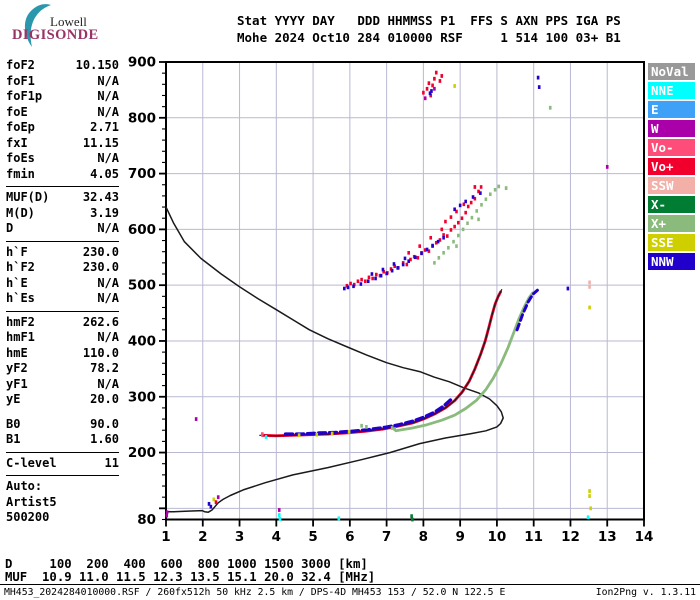 Image resolution: width=700 pixels, height=600 pixels. Describe the element at coordinates (37, 26) in the screenshot. I see `digisonde-arc-icon` at that location.